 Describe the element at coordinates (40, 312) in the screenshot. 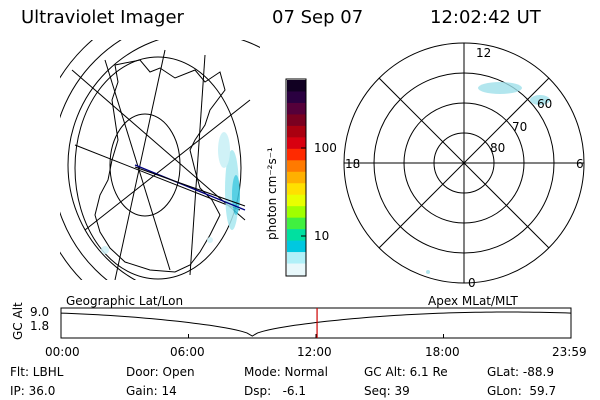

I see `y-top-label: 9.0` at that location.